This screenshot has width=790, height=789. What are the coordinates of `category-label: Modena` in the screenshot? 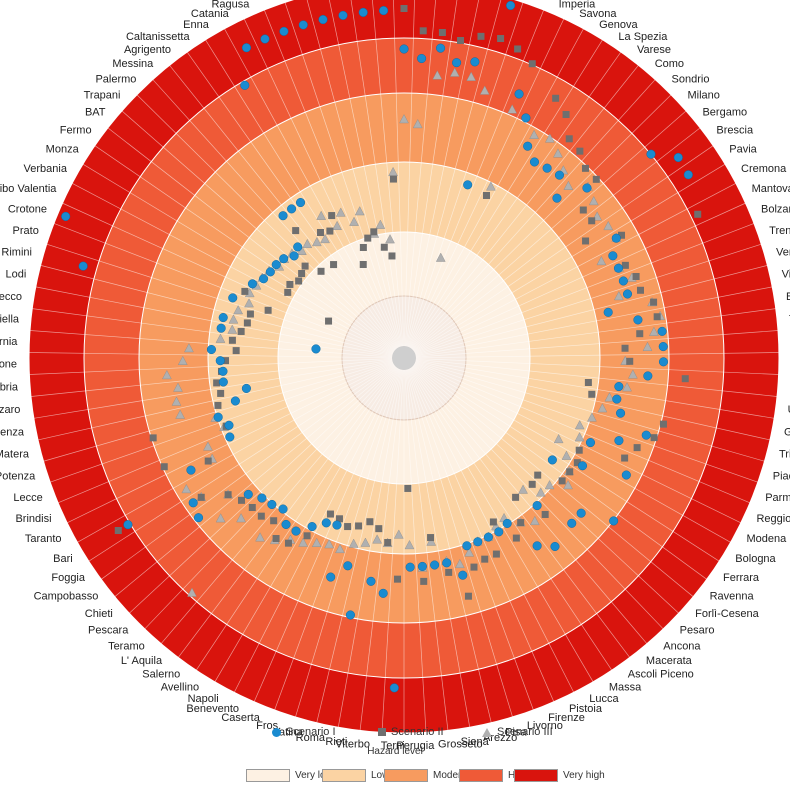 It's located at (766, 539).